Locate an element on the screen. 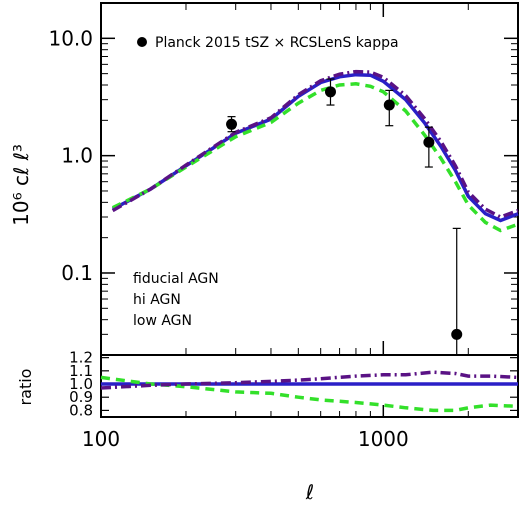 The image size is (520, 509). ratio-y-tick-label: 1.1 is located at coordinates (81, 371).